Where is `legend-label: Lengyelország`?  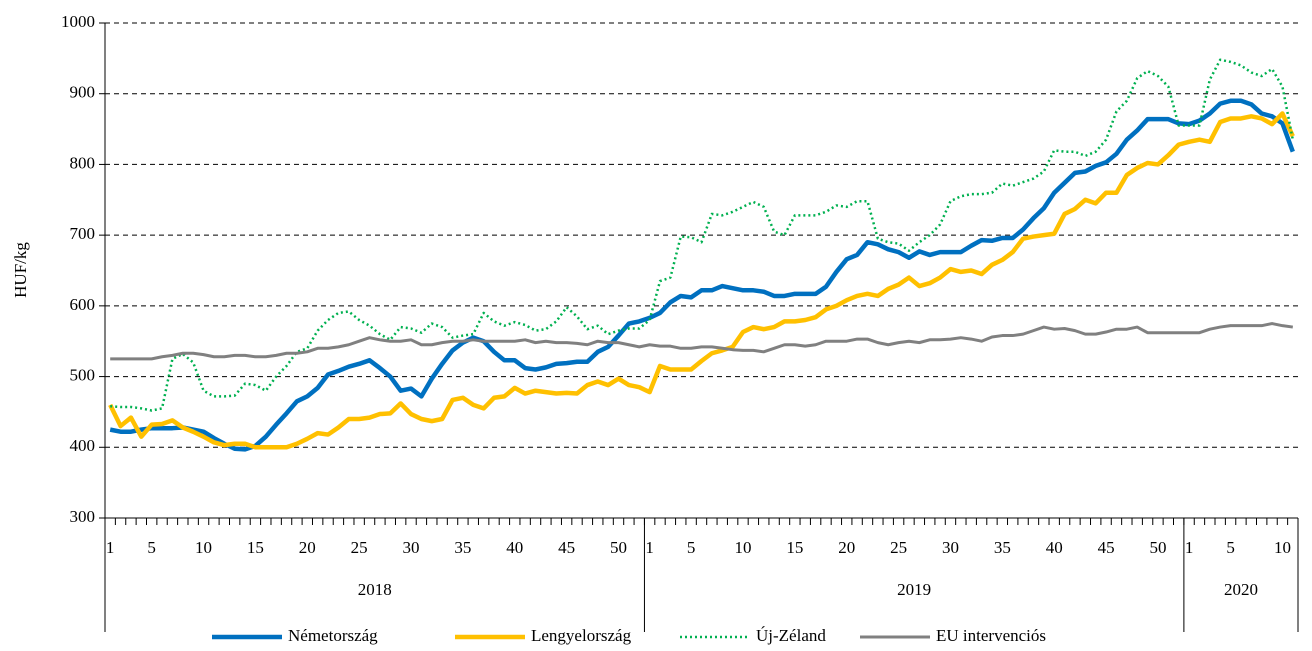
legend-label: Lengyelország is located at coordinates (581, 635).